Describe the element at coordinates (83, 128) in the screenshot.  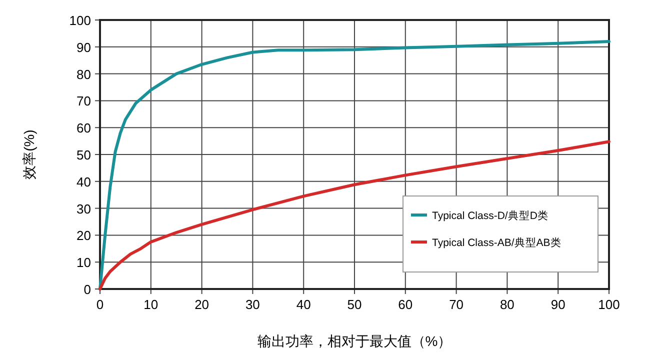
I see `y-tick-label: 60` at that location.